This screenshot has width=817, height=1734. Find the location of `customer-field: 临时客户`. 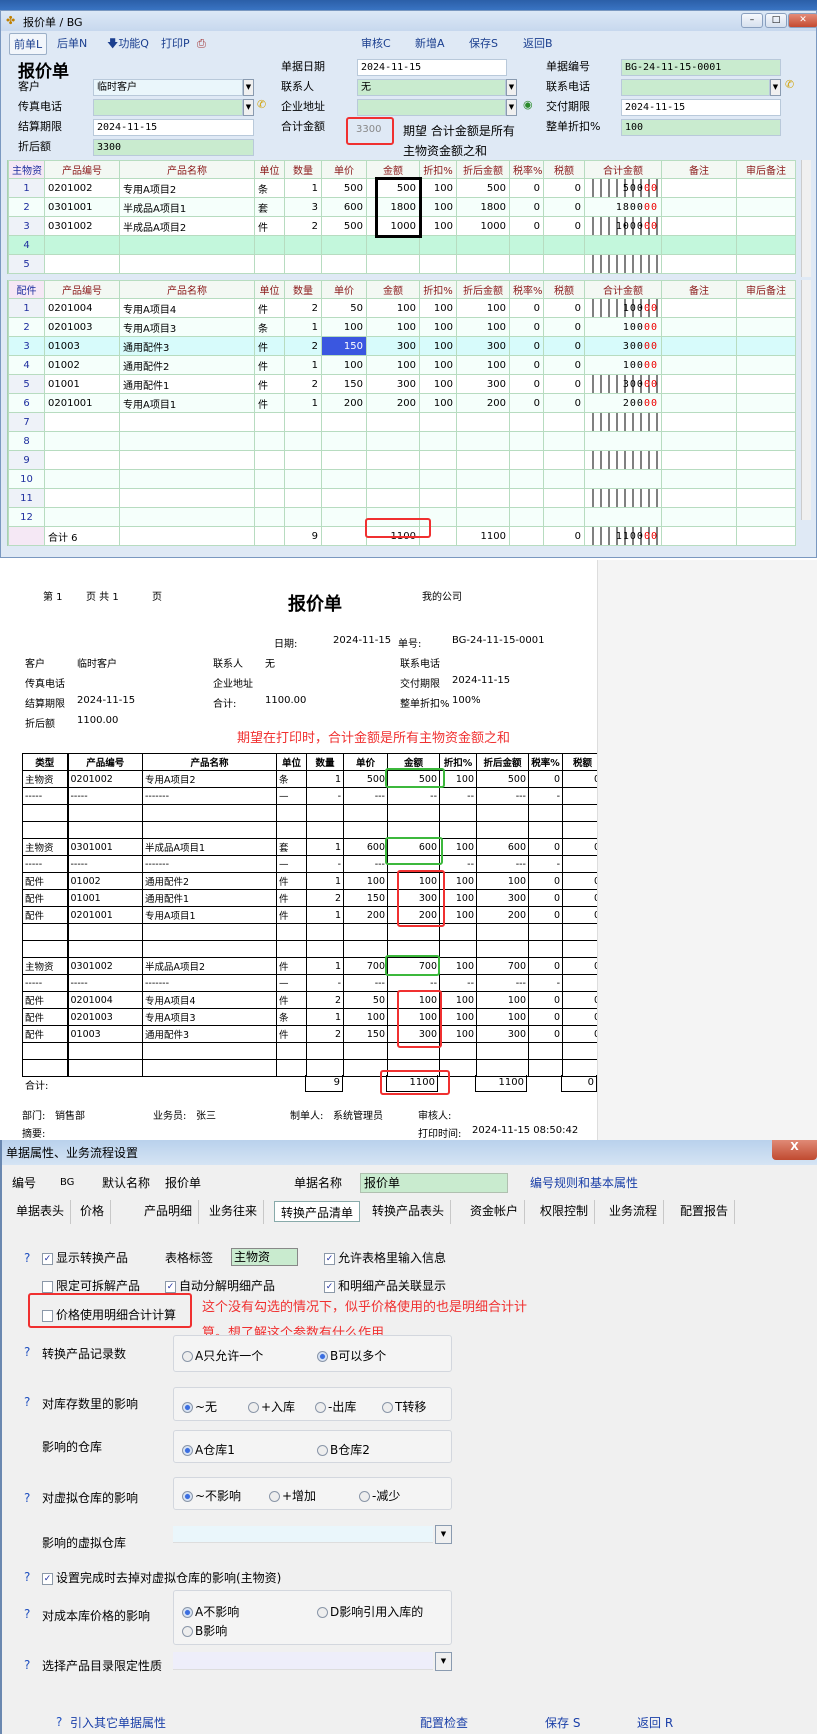

customer-field: 临时客户 is located at coordinates (168, 87).